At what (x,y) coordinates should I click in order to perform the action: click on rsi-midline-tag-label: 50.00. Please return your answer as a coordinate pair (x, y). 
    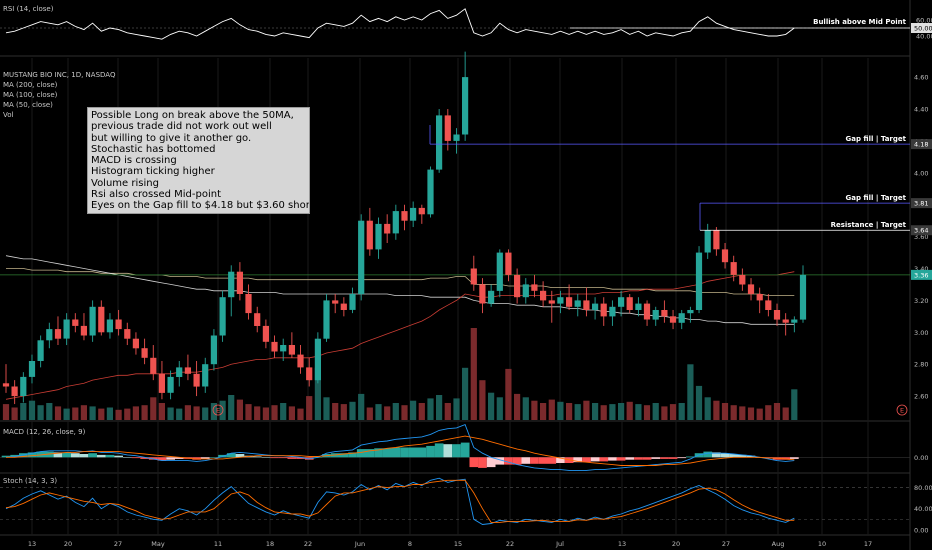
    Looking at the image, I should click on (923, 29).